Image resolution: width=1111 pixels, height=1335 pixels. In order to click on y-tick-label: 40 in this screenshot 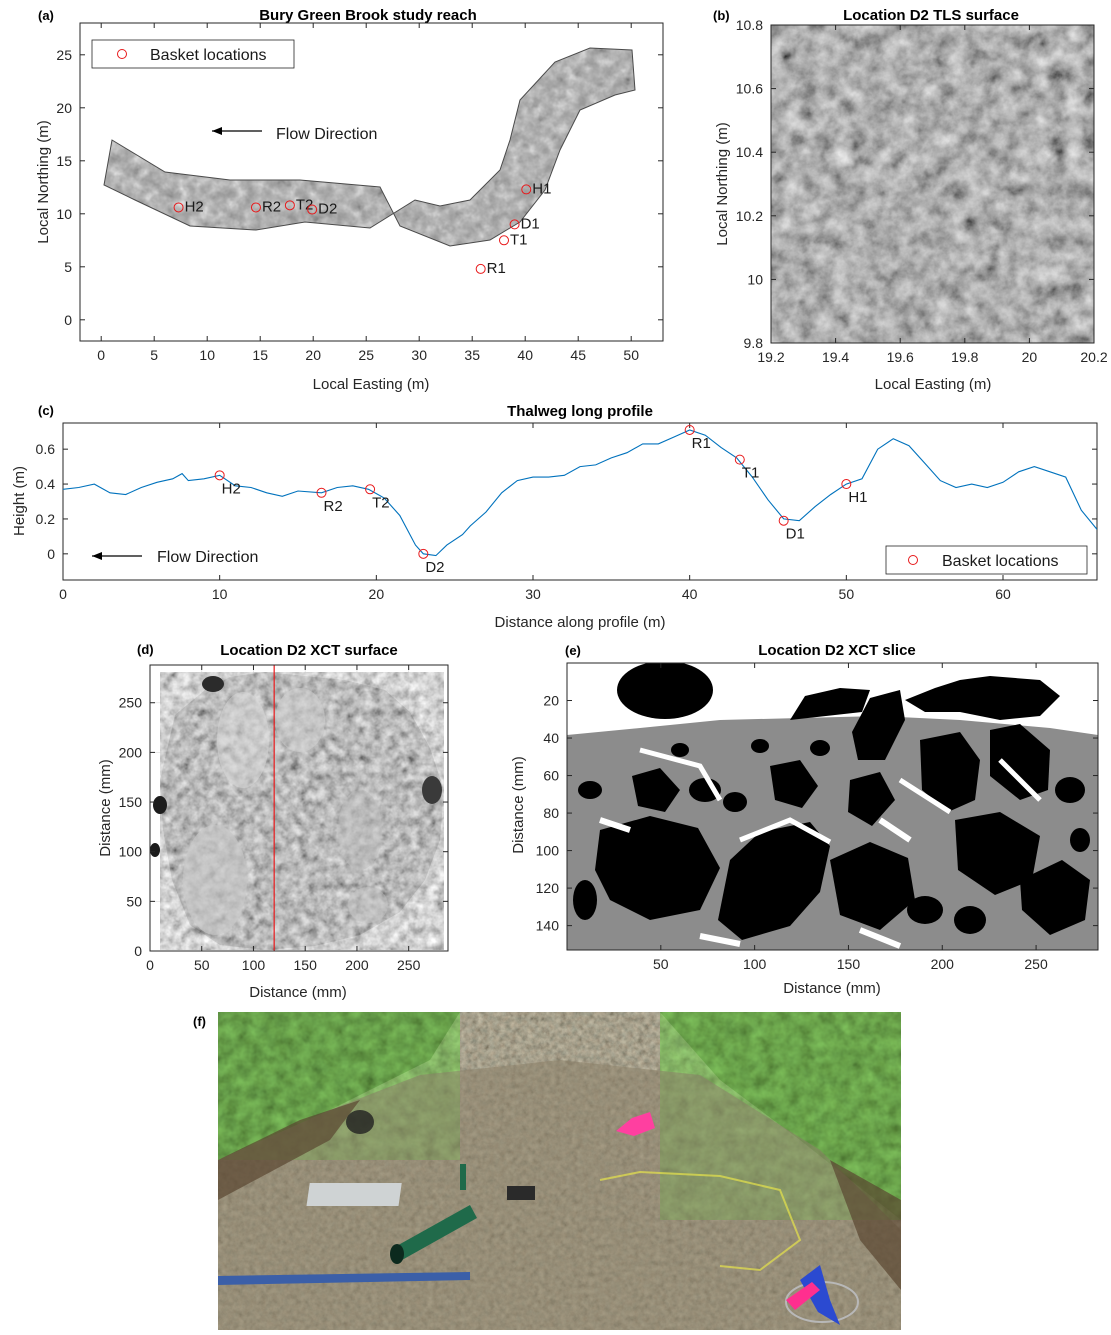, I will do `click(551, 738)`.